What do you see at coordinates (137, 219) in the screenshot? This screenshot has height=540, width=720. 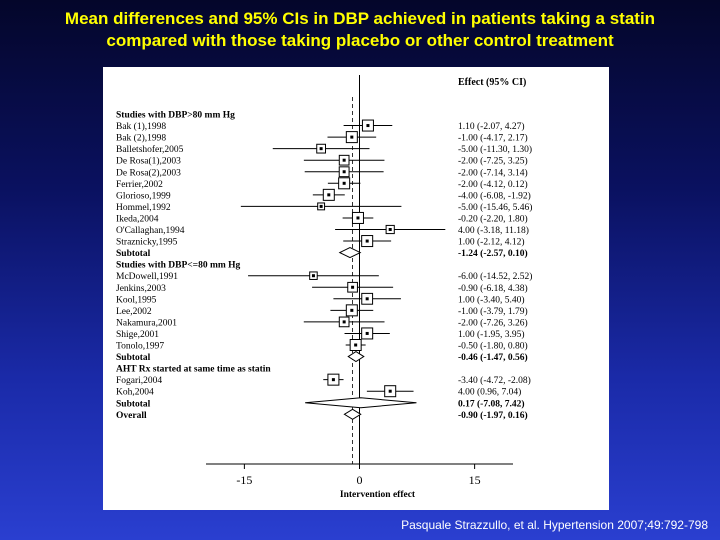 I see `study-label: Ikeda,2004` at bounding box center [137, 219].